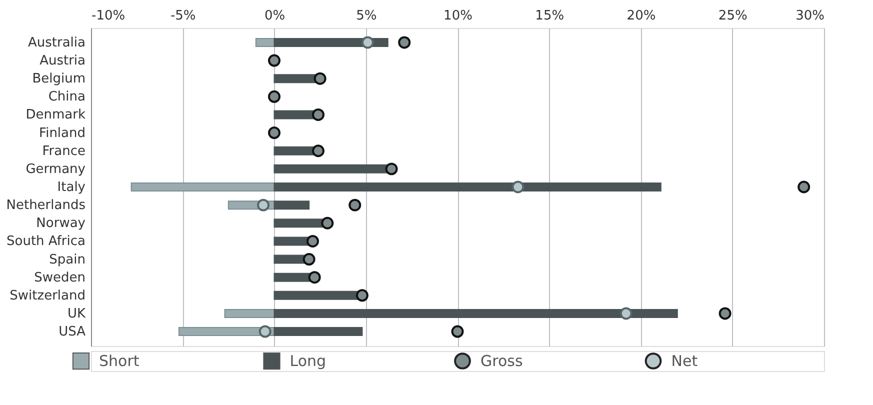 This screenshot has height=405, width=873. What do you see at coordinates (366, 16) in the screenshot?
I see `x-tick-label: 5%` at bounding box center [366, 16].